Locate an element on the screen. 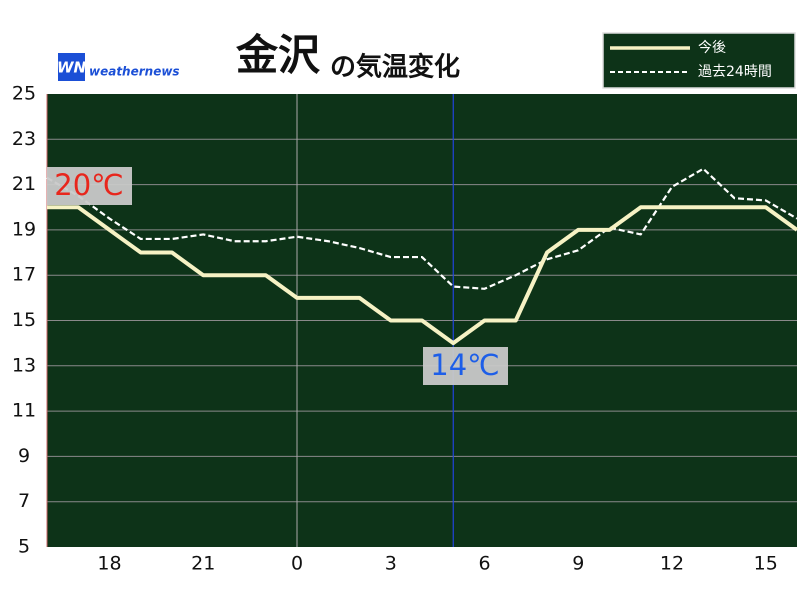 The image size is (800, 600). y-tick-label: 17 is located at coordinates (24, 275).